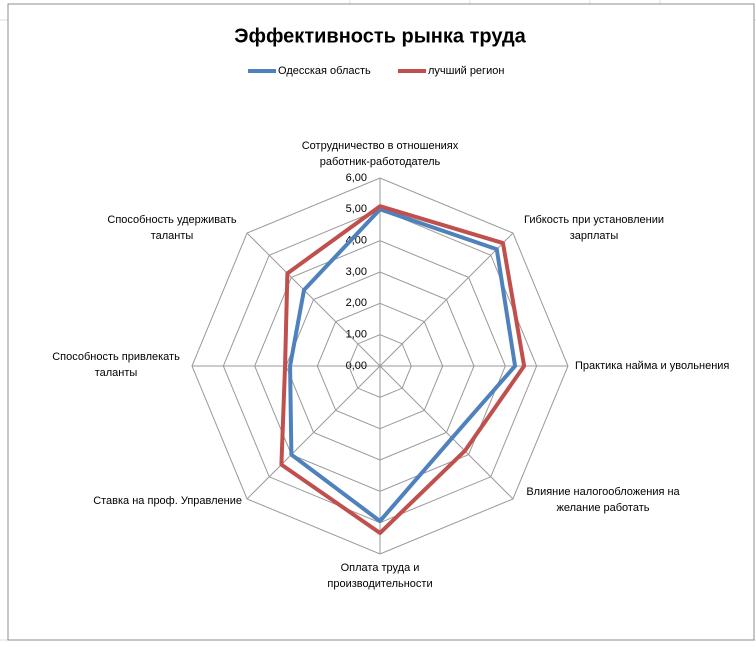 This screenshot has width=756, height=647. I want to click on series-line, so click(403, 365).